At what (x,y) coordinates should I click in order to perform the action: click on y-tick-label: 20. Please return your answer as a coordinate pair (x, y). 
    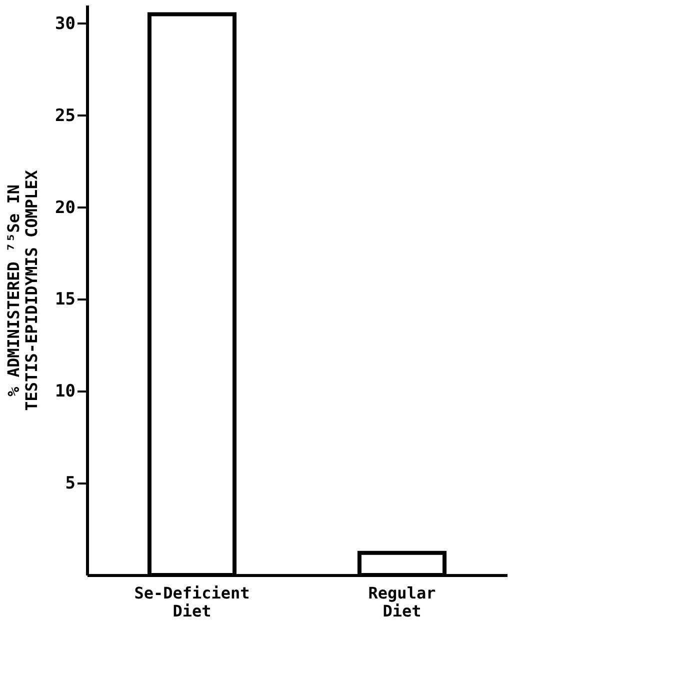
    Looking at the image, I should click on (65, 208).